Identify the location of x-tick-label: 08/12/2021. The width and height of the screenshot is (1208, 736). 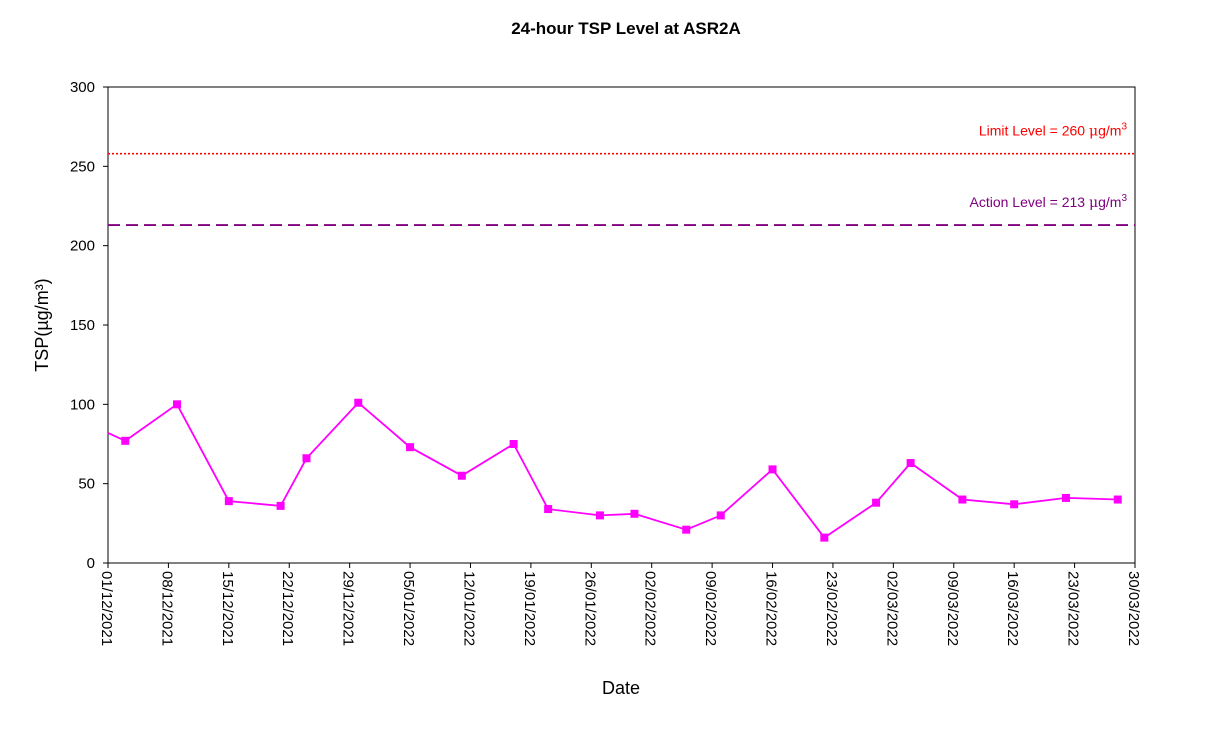
(166, 608).